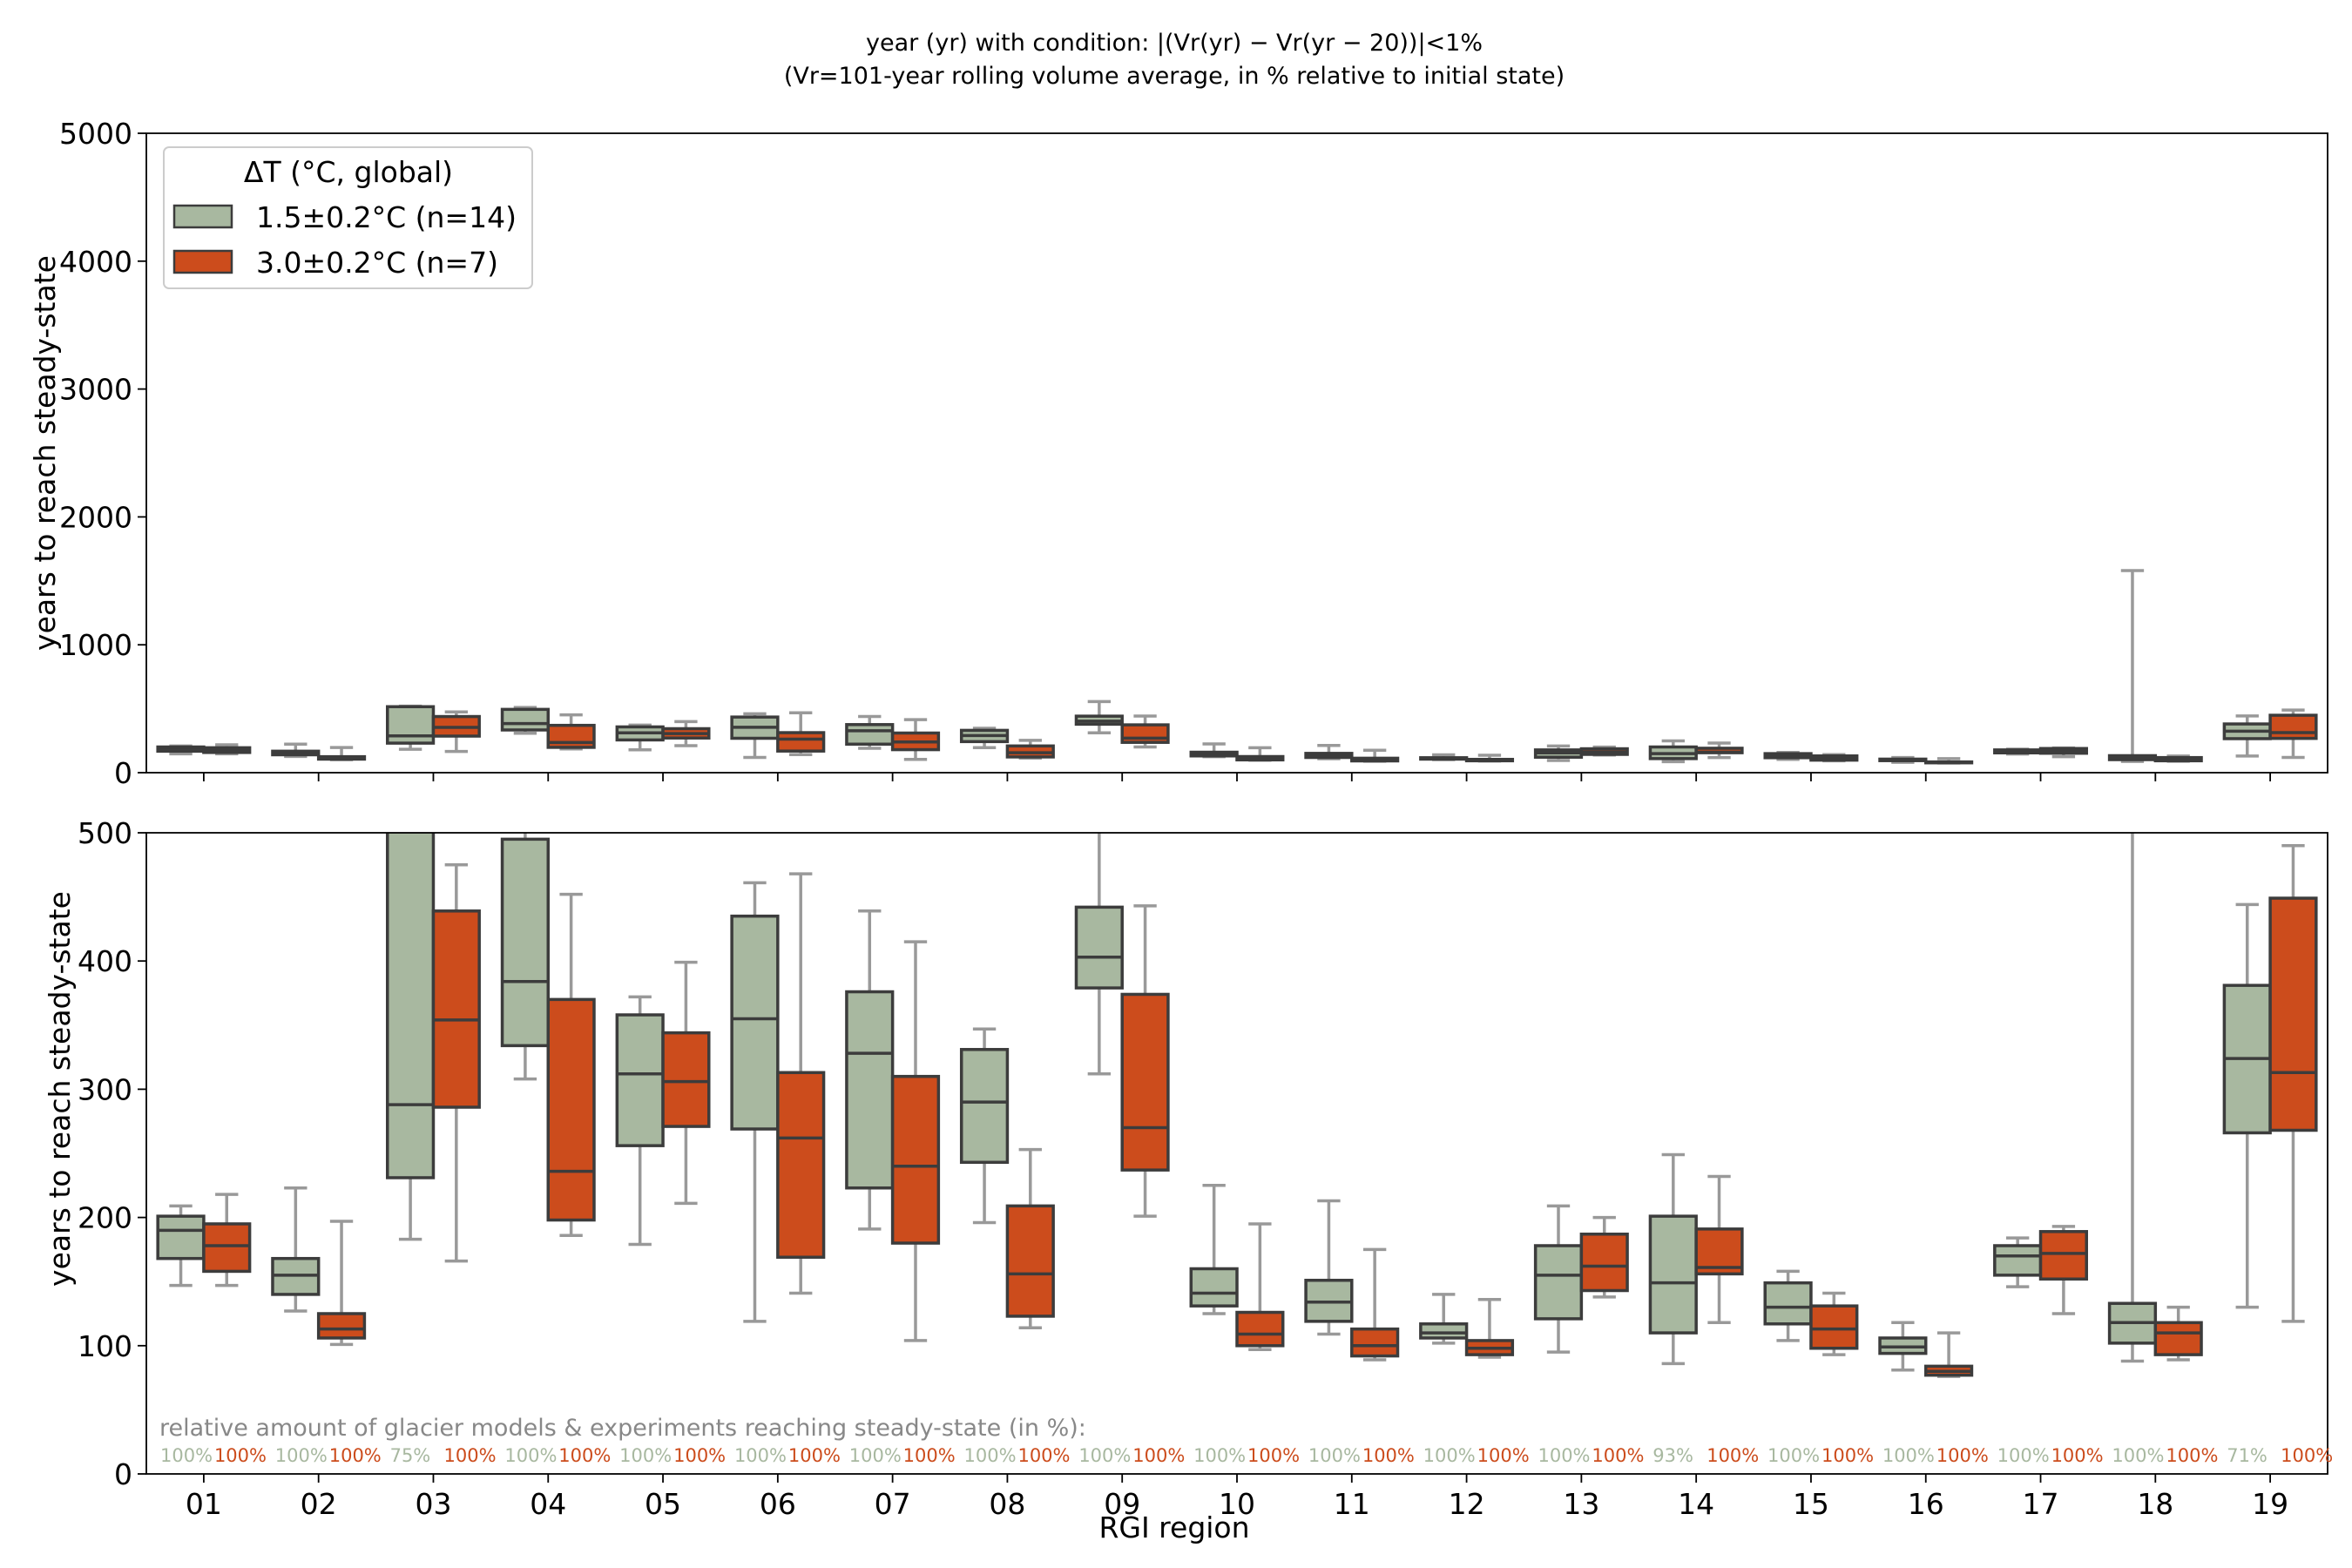 The image size is (2352, 1568). I want to click on y-axis-label-bottom: years to reach steady-state, so click(60, 1089).